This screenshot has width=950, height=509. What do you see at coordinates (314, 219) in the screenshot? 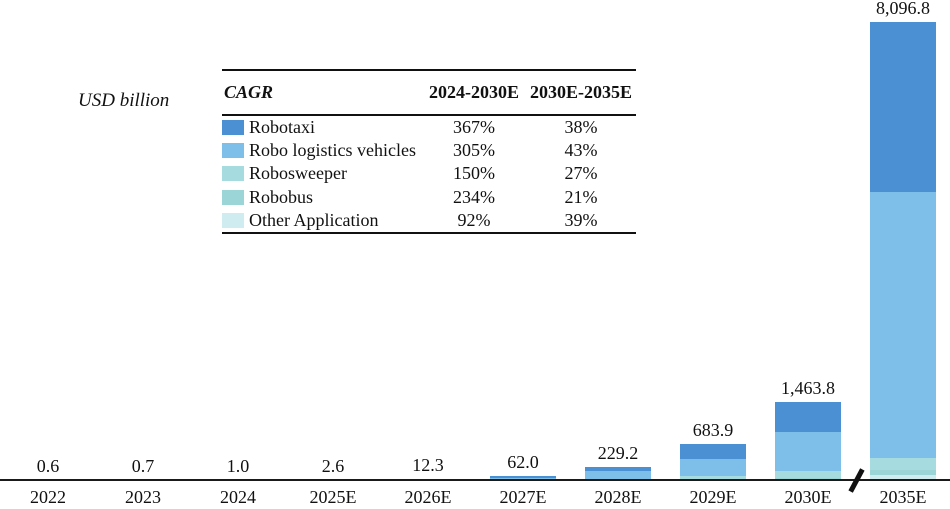
I see `legend-label: Other Application` at bounding box center [314, 219].